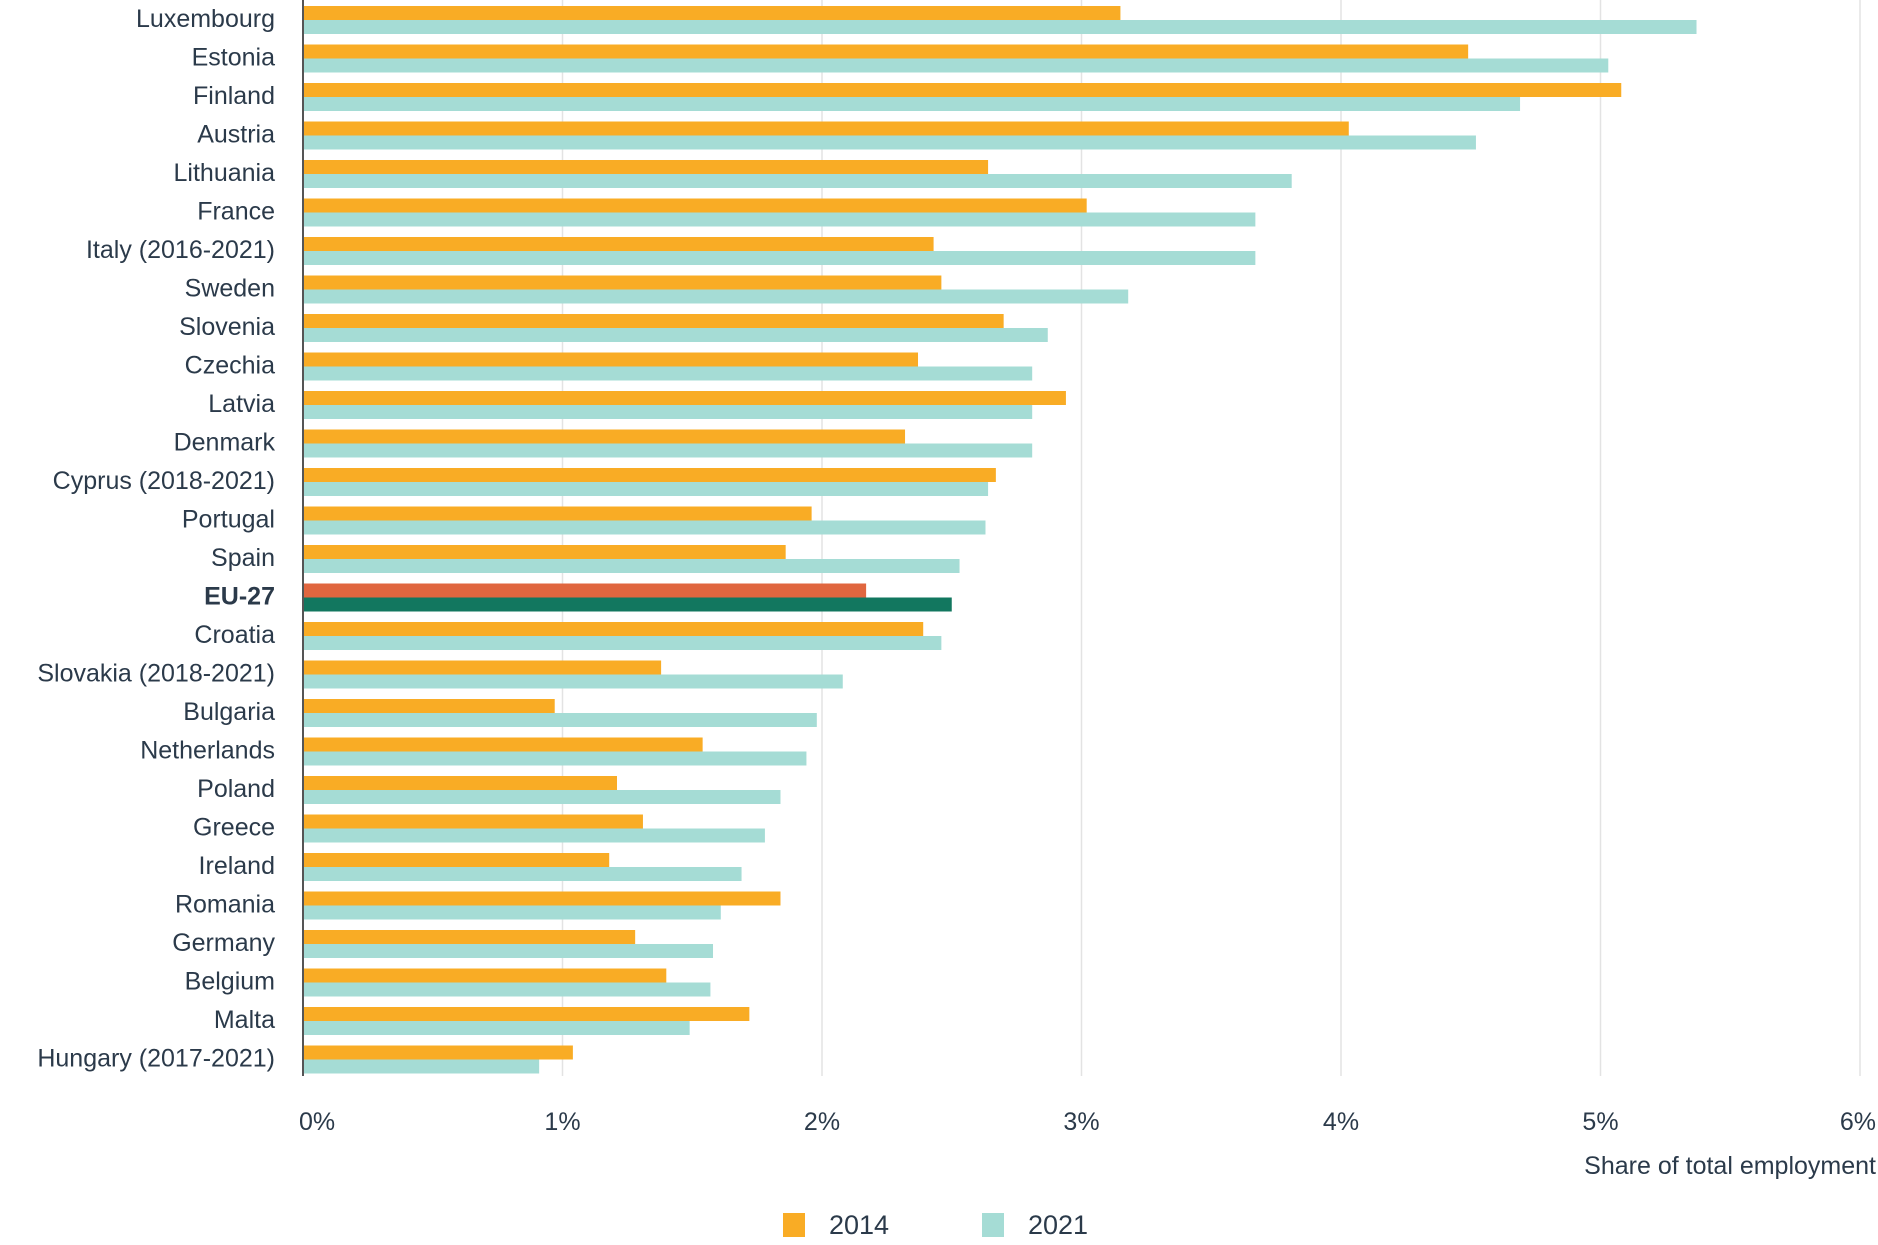 Image resolution: width=1878 pixels, height=1245 pixels. I want to click on x-tick-label: 1%, so click(562, 1122).